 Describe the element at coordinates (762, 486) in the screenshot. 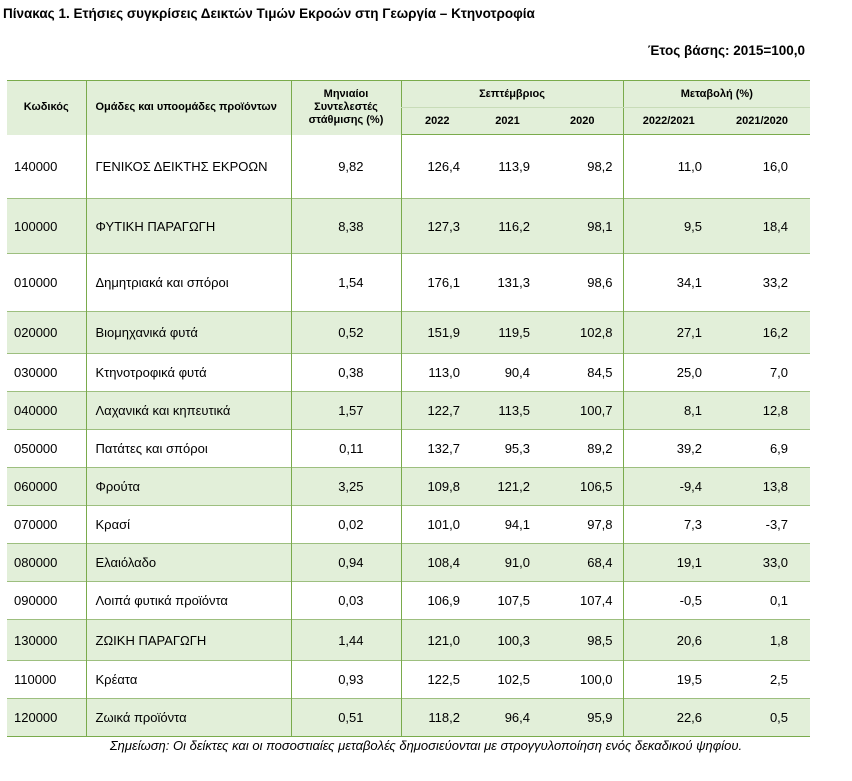

I see `cell-change-2021-2020: 13,8` at that location.